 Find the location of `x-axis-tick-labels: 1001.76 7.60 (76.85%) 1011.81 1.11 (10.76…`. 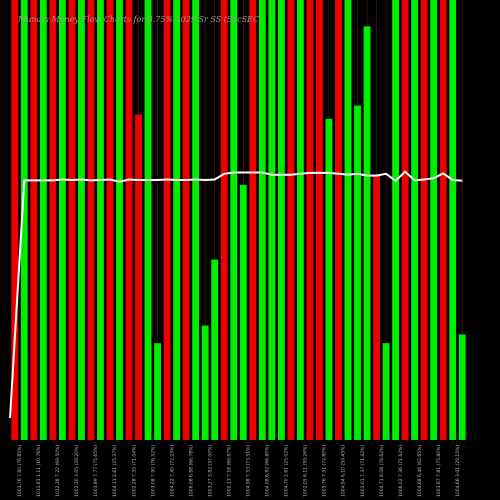

x-axis-tick-labels: 1001.76 7.60 (76.85%) 1011.81 1.11 (10.76… is located at coordinates (239, 471).